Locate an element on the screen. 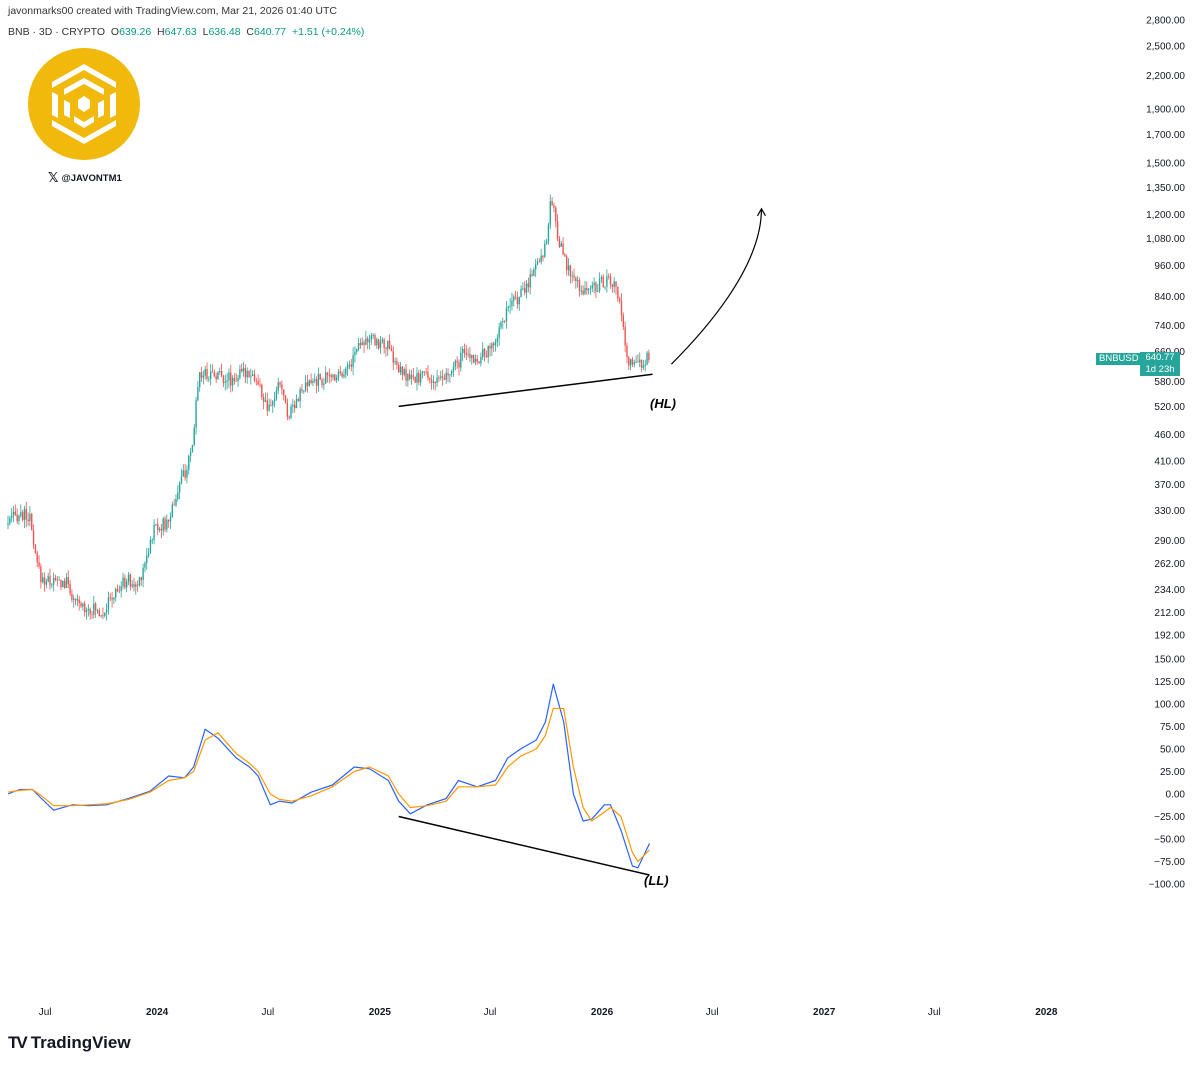 This screenshot has width=1200, height=1066. oscillator-series is located at coordinates (329, 776).